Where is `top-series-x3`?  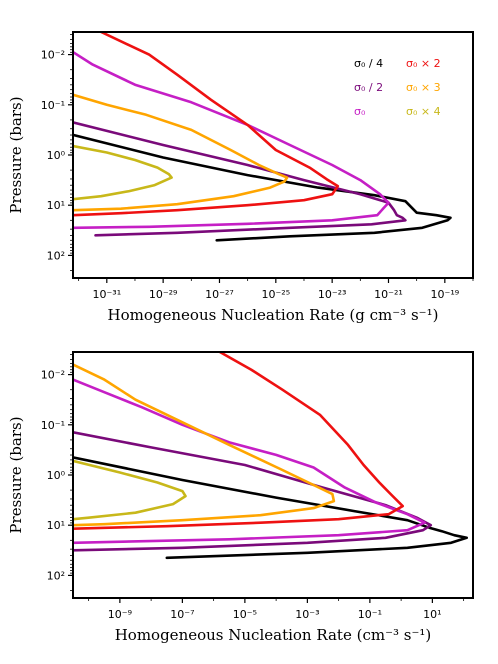
top-series-x3 is located at coordinates (181, 152).